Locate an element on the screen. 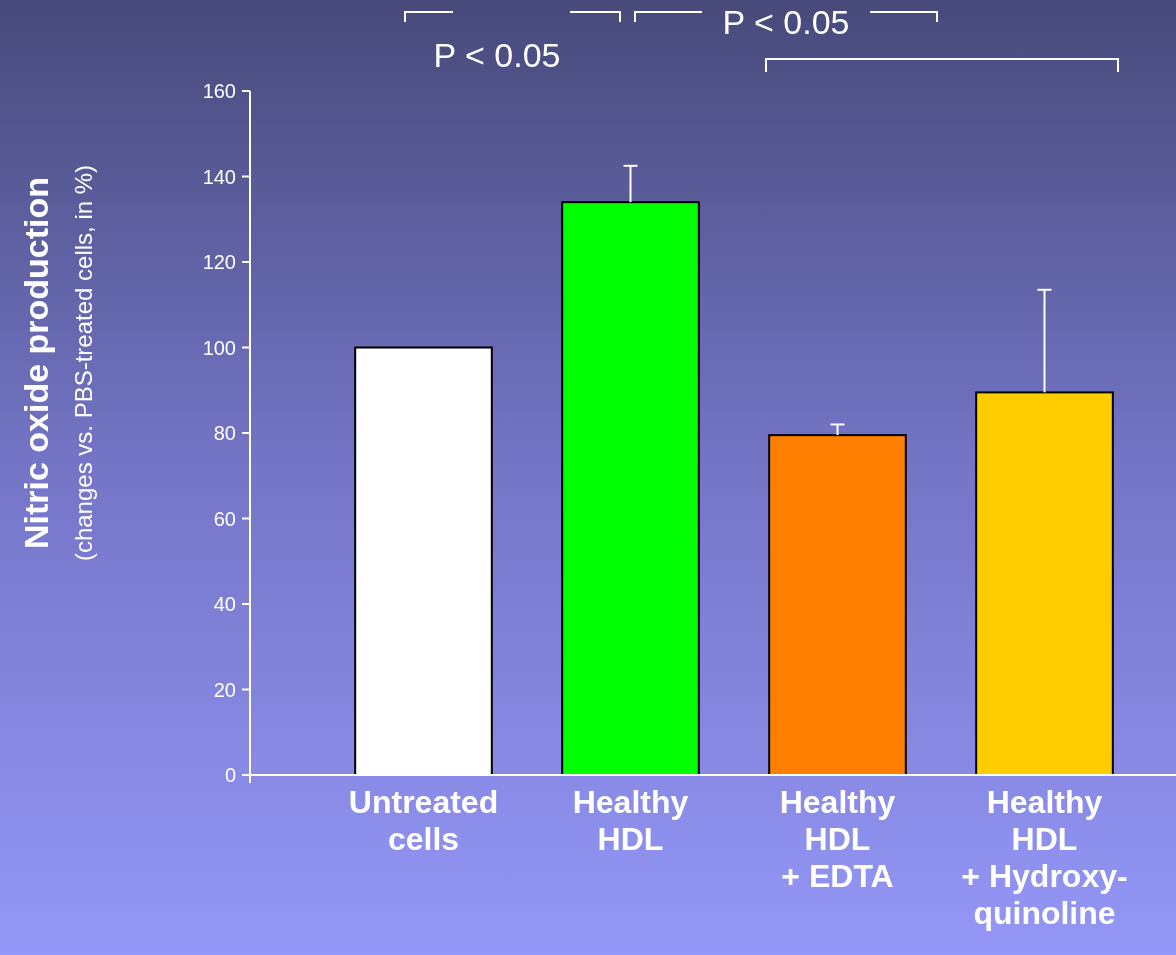  y-tick-label: 100 is located at coordinates (219, 347).